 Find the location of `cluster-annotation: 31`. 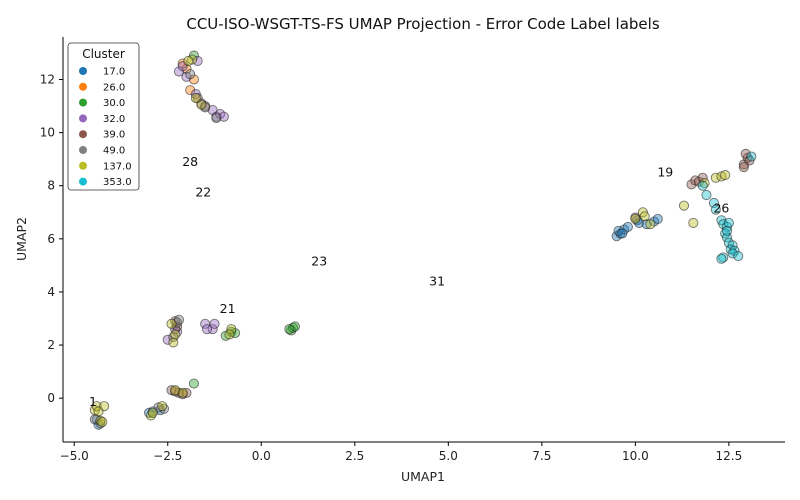

cluster-annotation: 31 is located at coordinates (437, 280).